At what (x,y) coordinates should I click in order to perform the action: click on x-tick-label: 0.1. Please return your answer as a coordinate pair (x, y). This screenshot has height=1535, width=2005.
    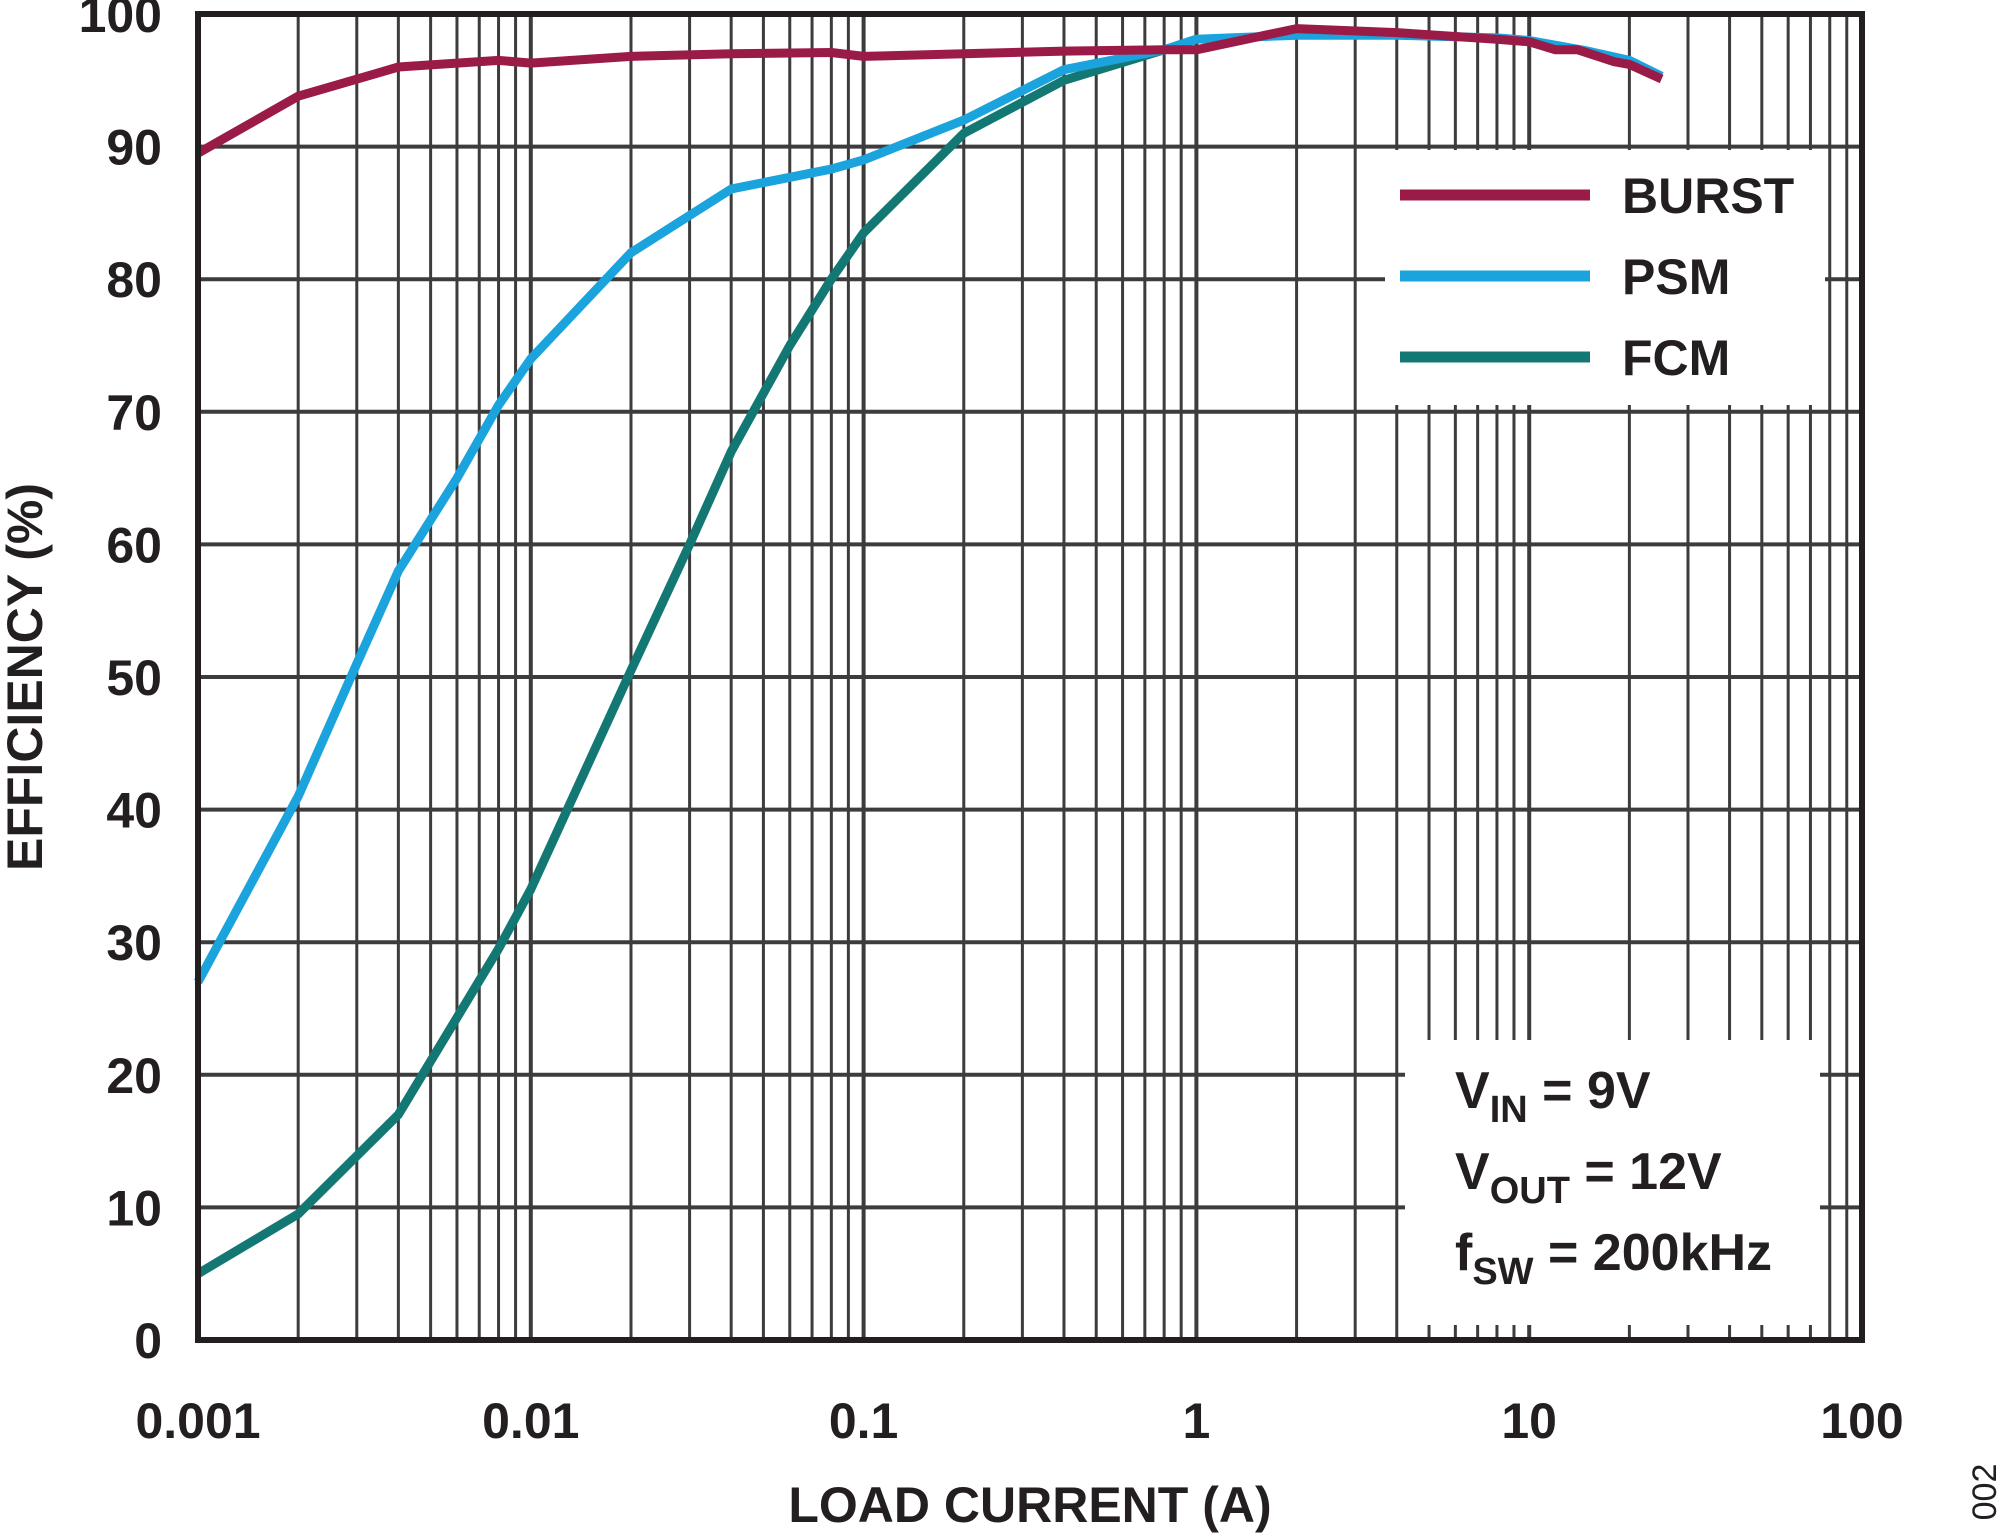
    Looking at the image, I should click on (864, 1421).